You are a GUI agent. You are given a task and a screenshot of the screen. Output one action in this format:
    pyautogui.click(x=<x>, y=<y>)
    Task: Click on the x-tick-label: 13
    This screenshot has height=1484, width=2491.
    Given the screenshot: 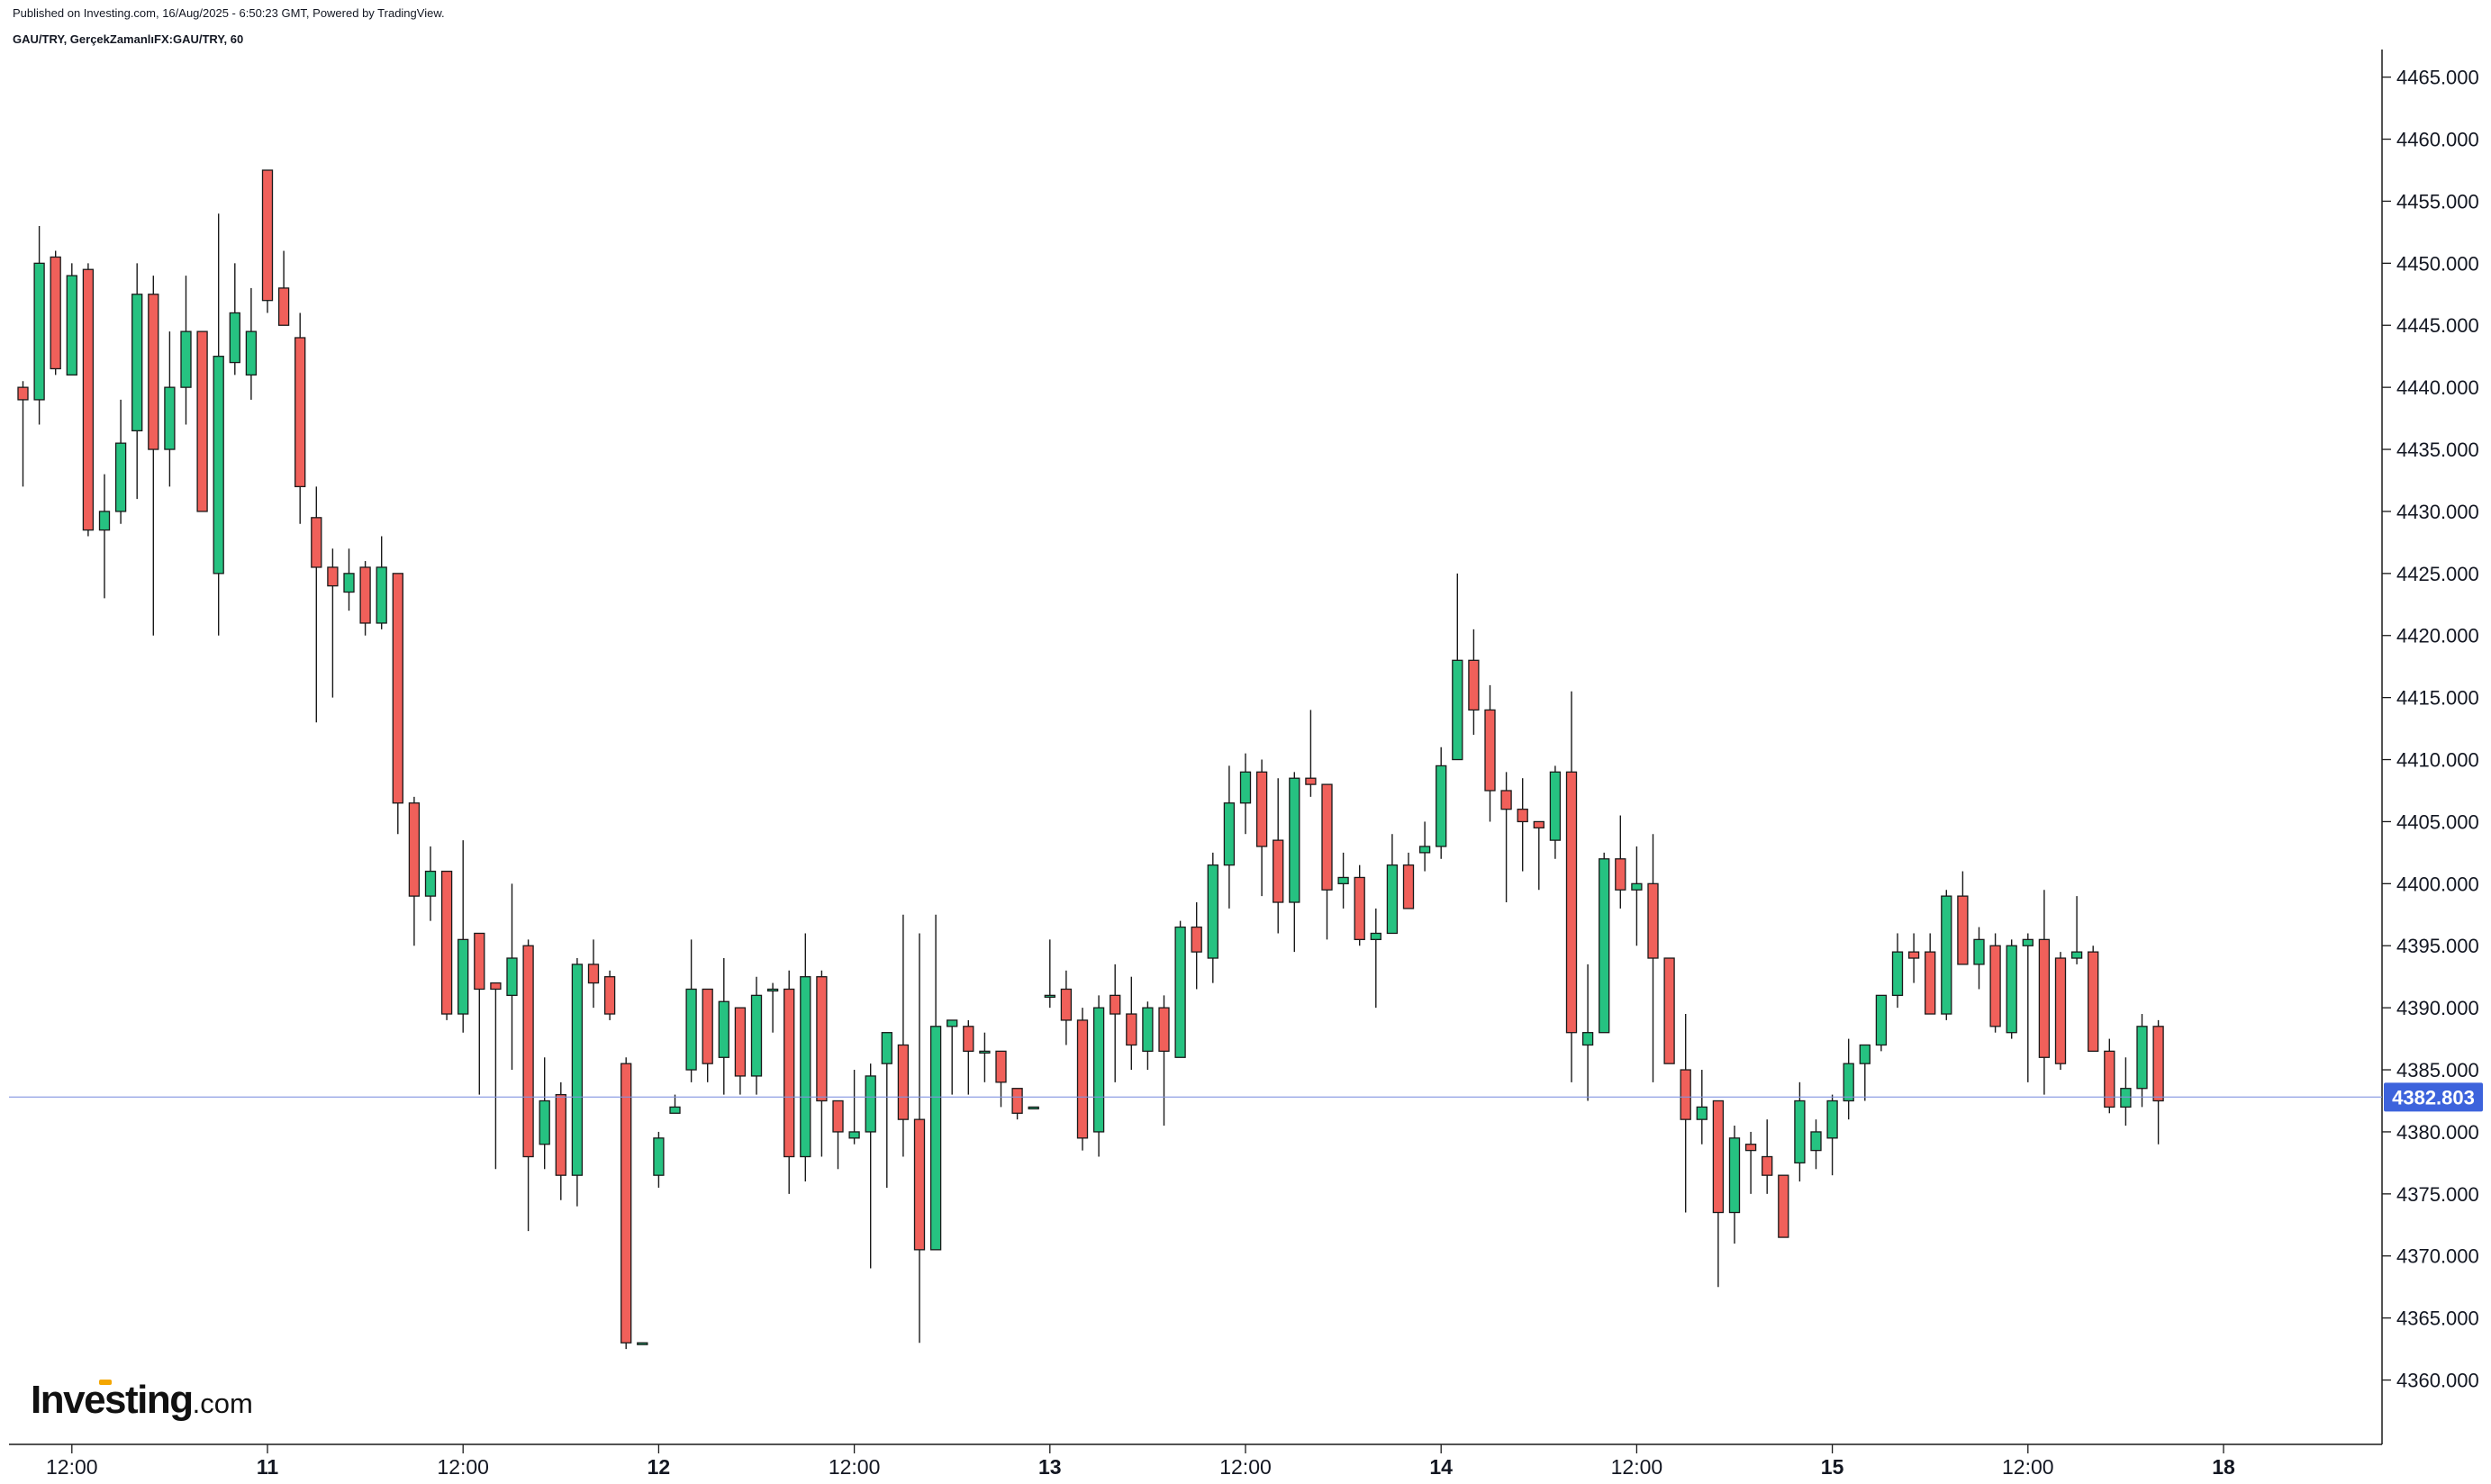 What is the action you would take?
    pyautogui.click(x=1050, y=1467)
    